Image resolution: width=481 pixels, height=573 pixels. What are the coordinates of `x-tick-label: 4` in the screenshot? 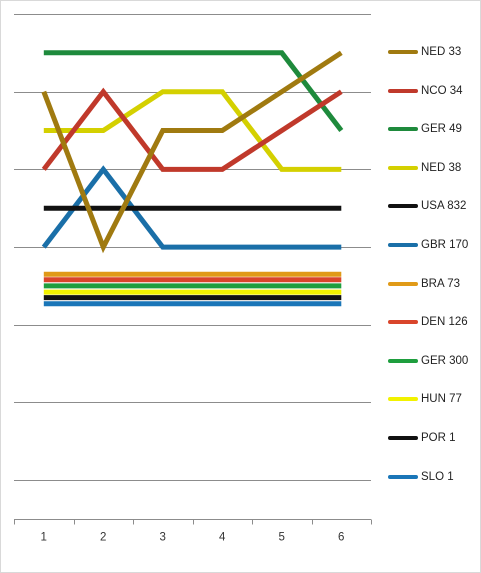 It's located at (222, 538).